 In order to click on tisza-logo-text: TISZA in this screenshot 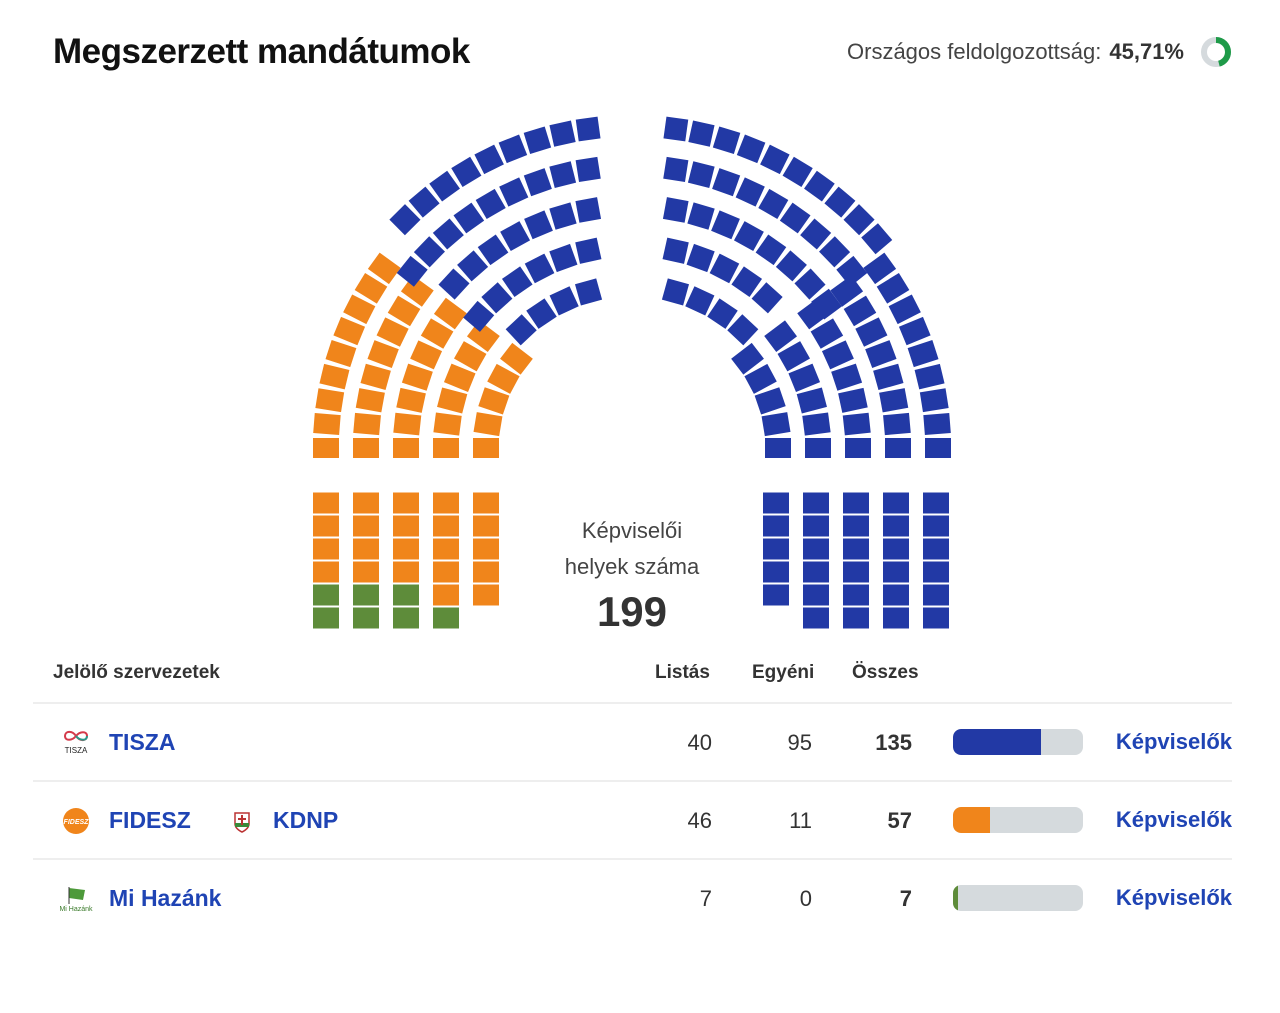, I will do `click(76, 750)`.